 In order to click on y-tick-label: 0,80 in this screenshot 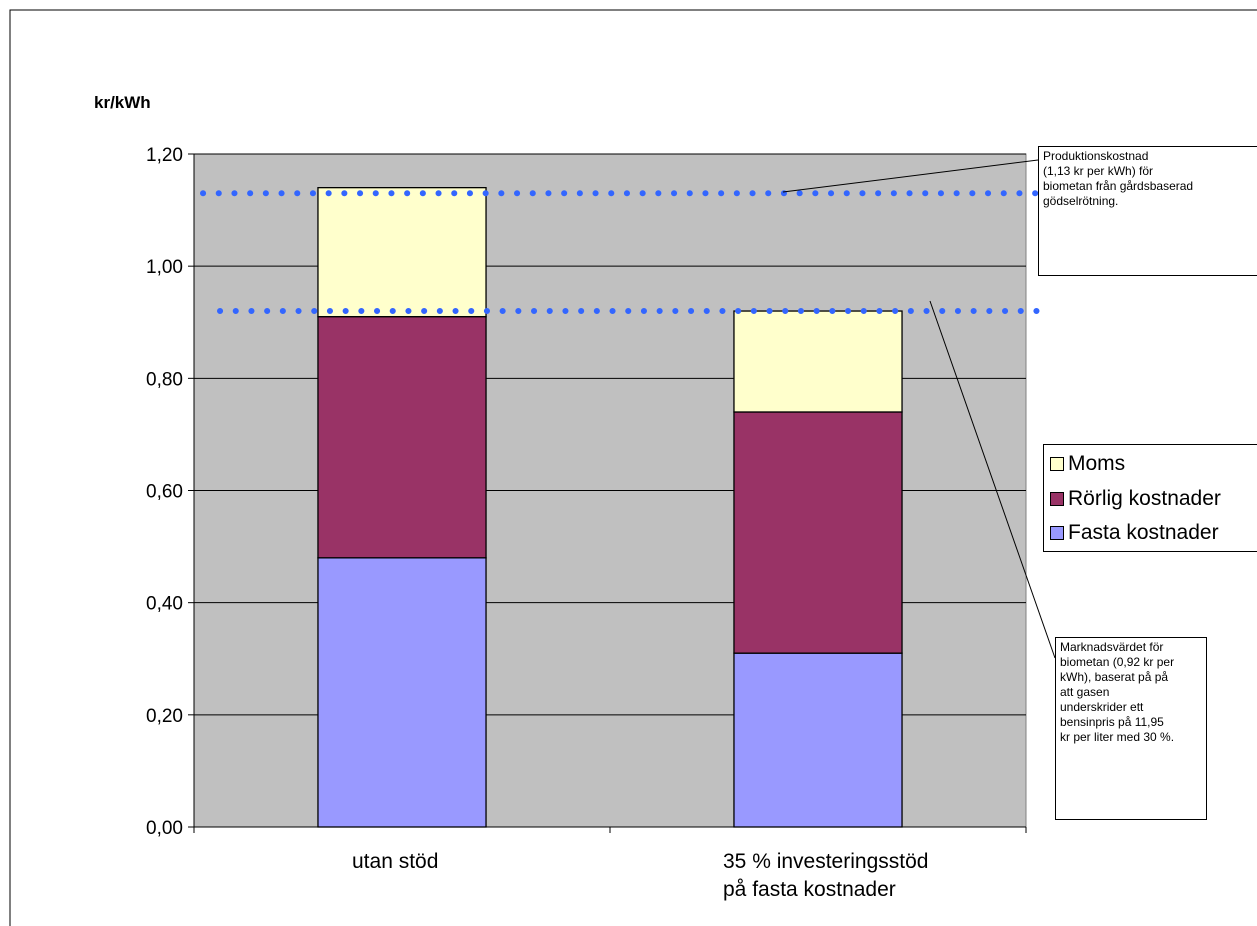, I will do `click(164, 379)`.